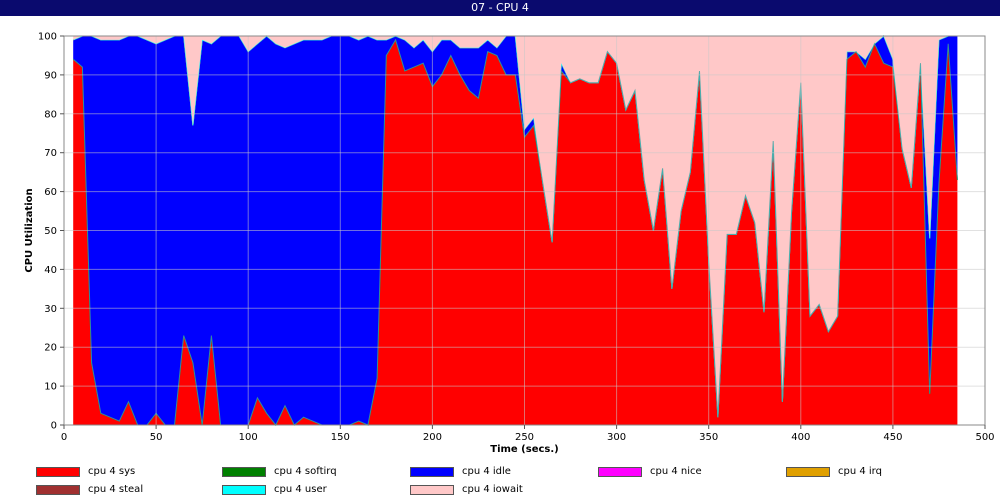 The width and height of the screenshot is (1000, 504). Describe the element at coordinates (984, 437) in the screenshot. I see `x-tick-label-10: 500` at that location.